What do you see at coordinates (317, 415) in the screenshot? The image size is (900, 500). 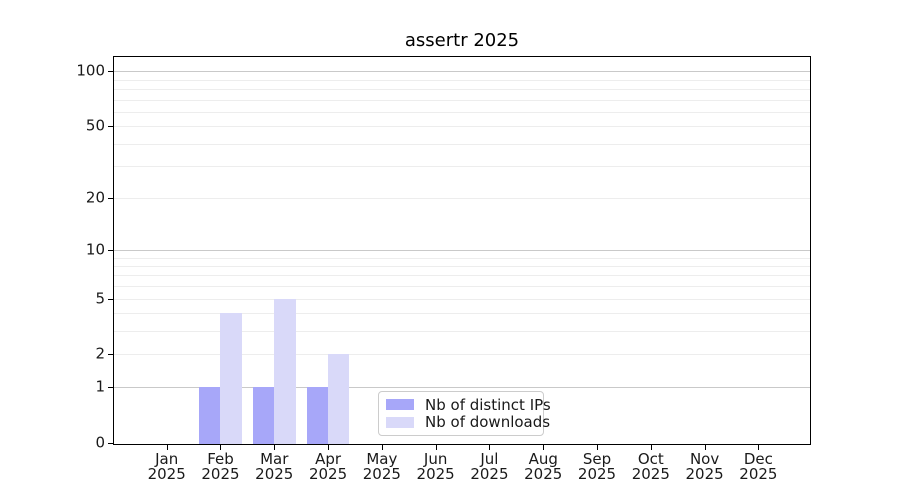 I see `bar-apr-distinct-ips` at bounding box center [317, 415].